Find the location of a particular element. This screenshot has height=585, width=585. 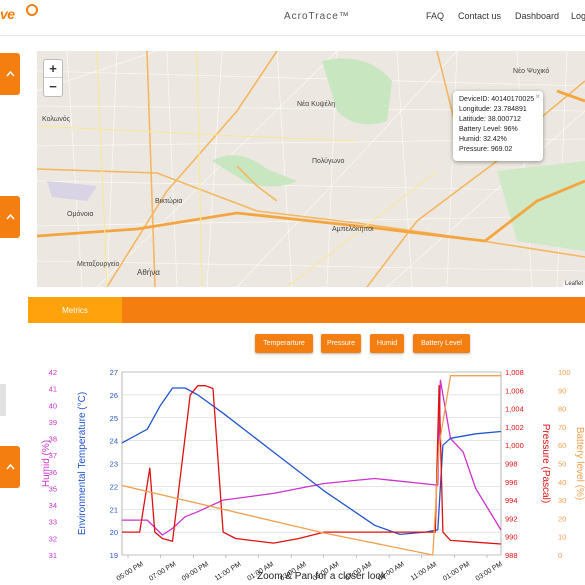

popup-humid: Humid: 32.42% is located at coordinates (483, 139).